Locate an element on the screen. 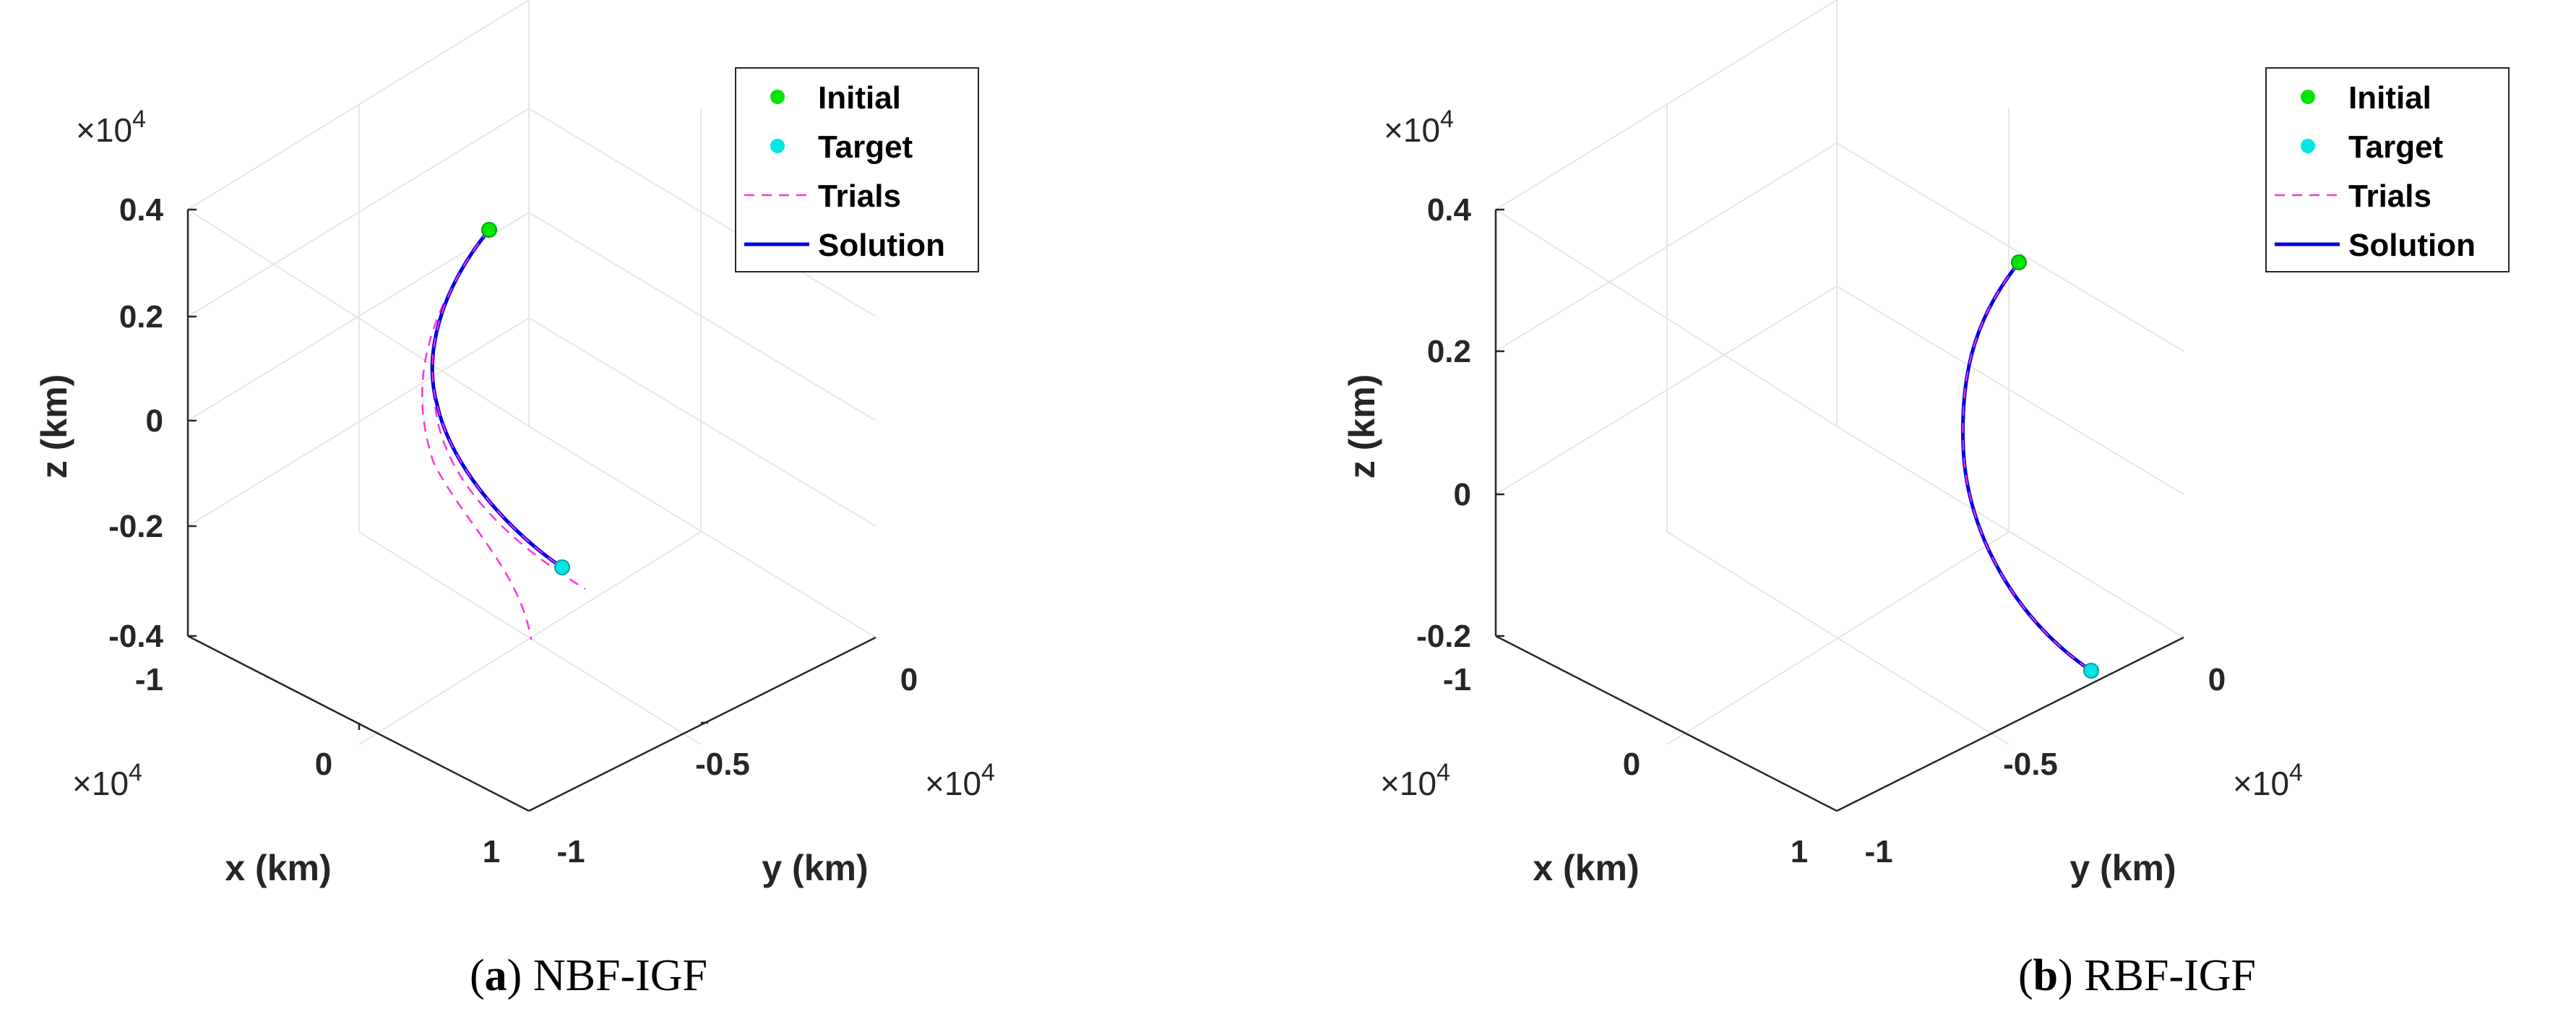  z-tick-a-4: -0.4 is located at coordinates (135, 636).